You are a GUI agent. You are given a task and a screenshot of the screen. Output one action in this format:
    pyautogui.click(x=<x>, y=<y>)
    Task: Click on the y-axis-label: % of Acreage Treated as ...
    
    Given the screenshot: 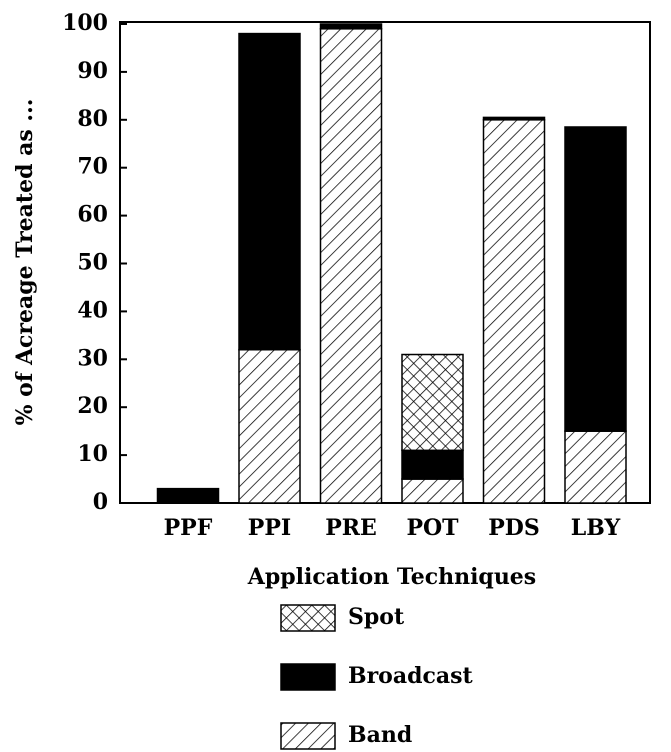 What is the action you would take?
    pyautogui.click(x=25, y=262)
    